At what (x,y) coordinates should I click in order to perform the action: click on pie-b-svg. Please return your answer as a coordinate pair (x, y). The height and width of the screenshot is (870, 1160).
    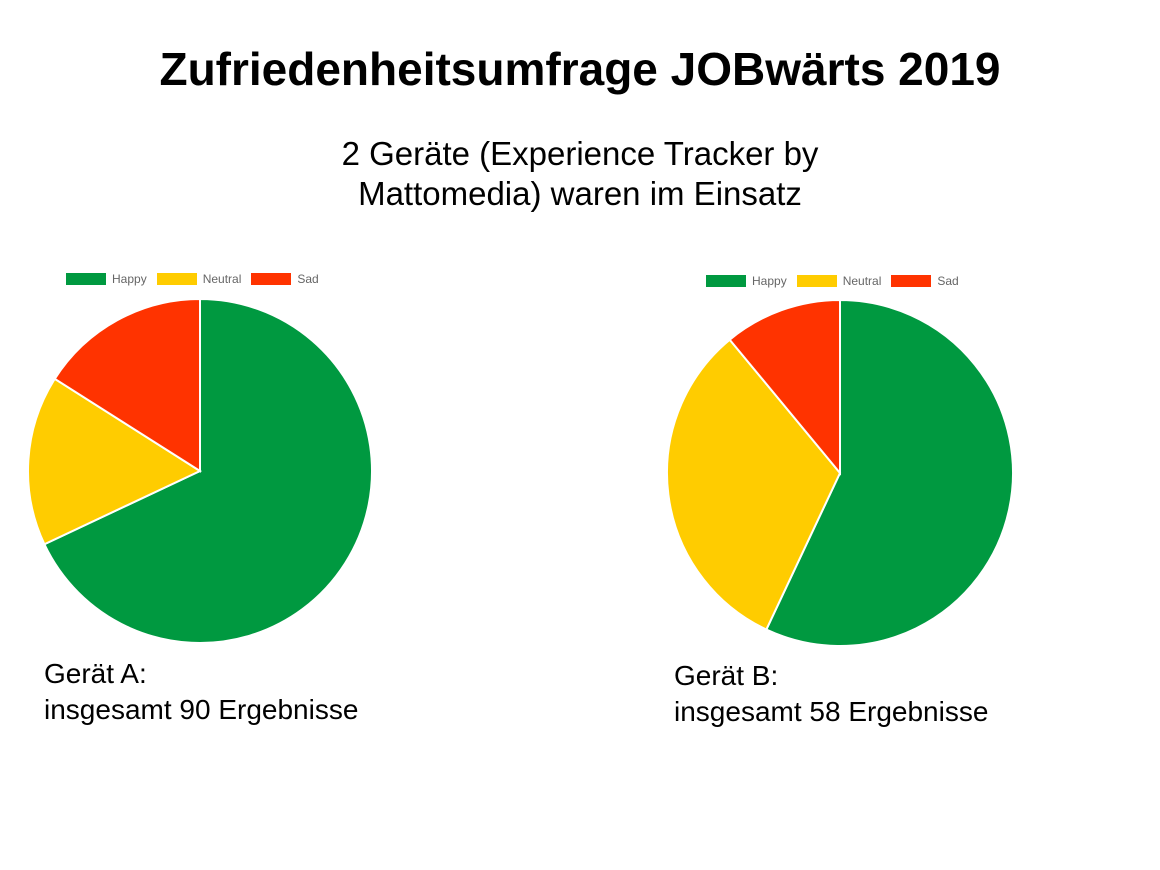
    Looking at the image, I should click on (840, 472).